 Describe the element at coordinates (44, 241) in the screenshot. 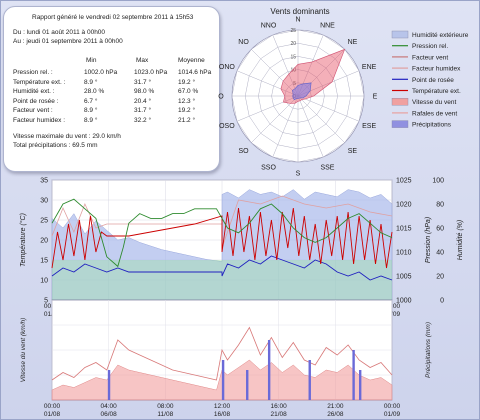

I see `temp-tick-label: 20` at that location.